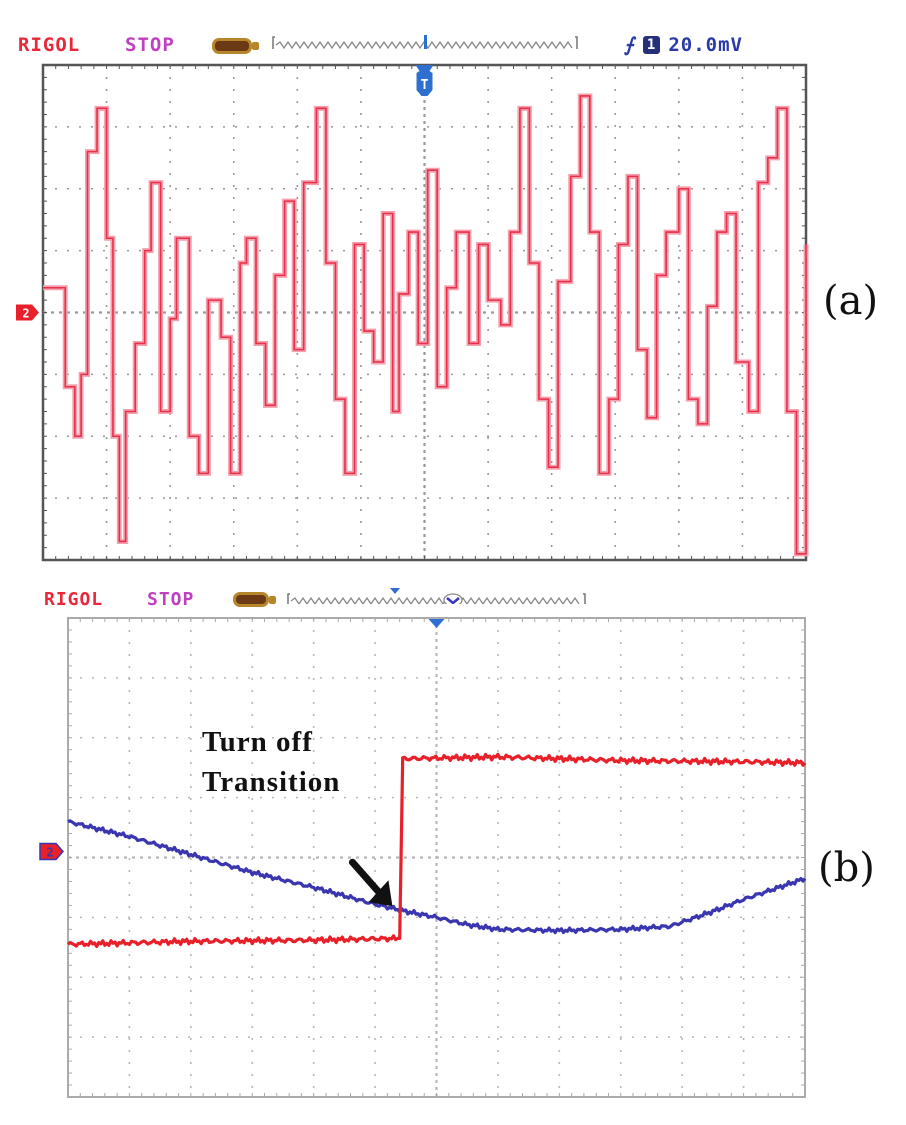 This screenshot has height=1125, width=906. I want to click on turn-off-annotation: Turn off Transition, so click(271, 762).